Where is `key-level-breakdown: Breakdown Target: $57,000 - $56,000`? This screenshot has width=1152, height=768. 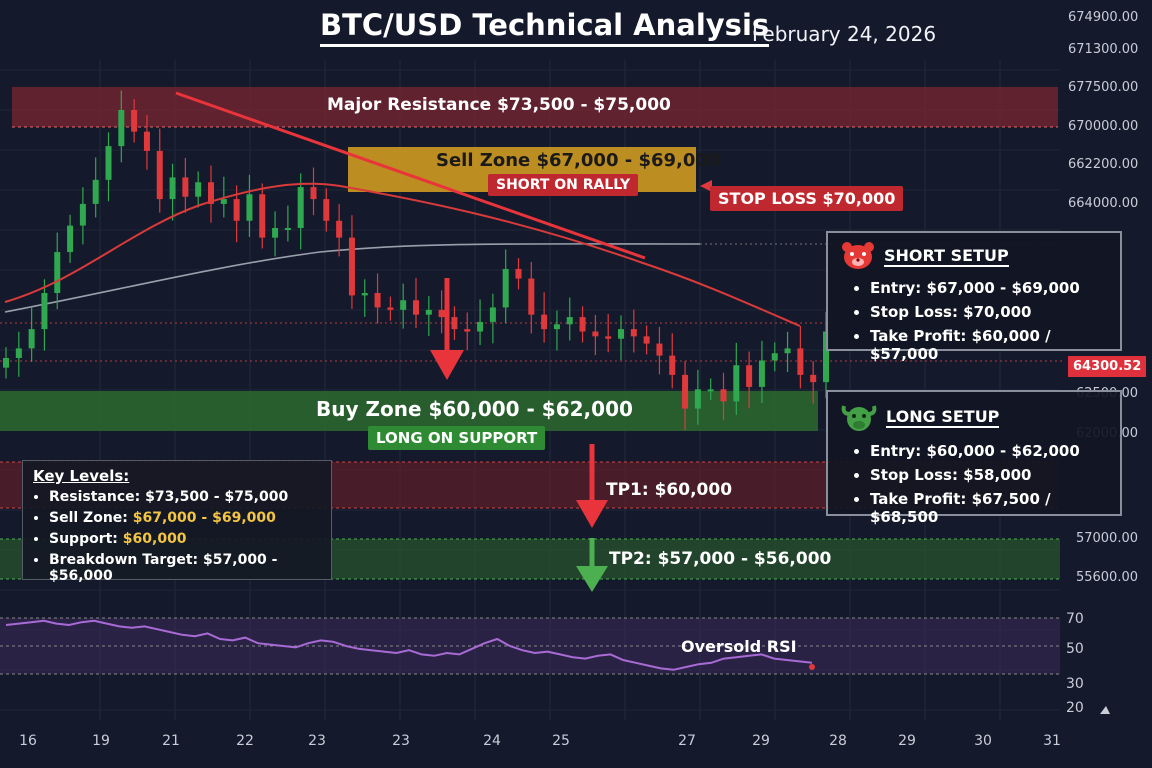 key-level-breakdown: Breakdown Target: $57,000 - $56,000 is located at coordinates (185, 568).